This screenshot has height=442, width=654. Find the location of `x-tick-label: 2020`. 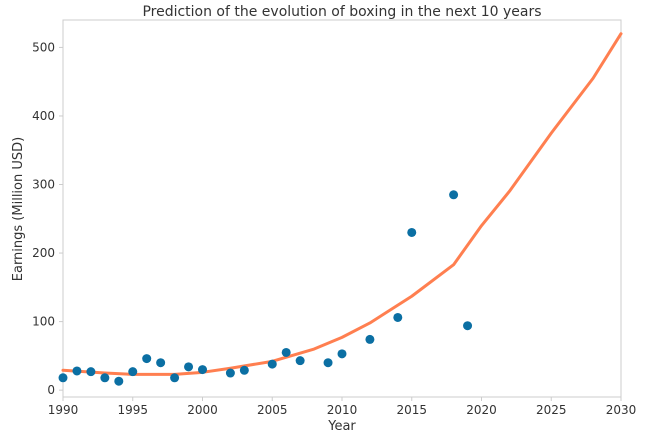

x-tick-label: 2020 is located at coordinates (481, 410).